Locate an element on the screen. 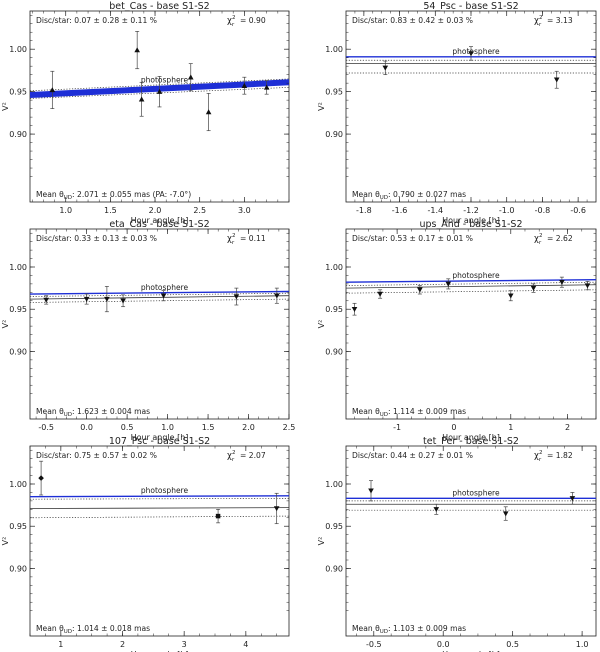 This screenshot has height=652, width=600. panel-title: 54_Psc - base S1-S2 is located at coordinates (470, 6).